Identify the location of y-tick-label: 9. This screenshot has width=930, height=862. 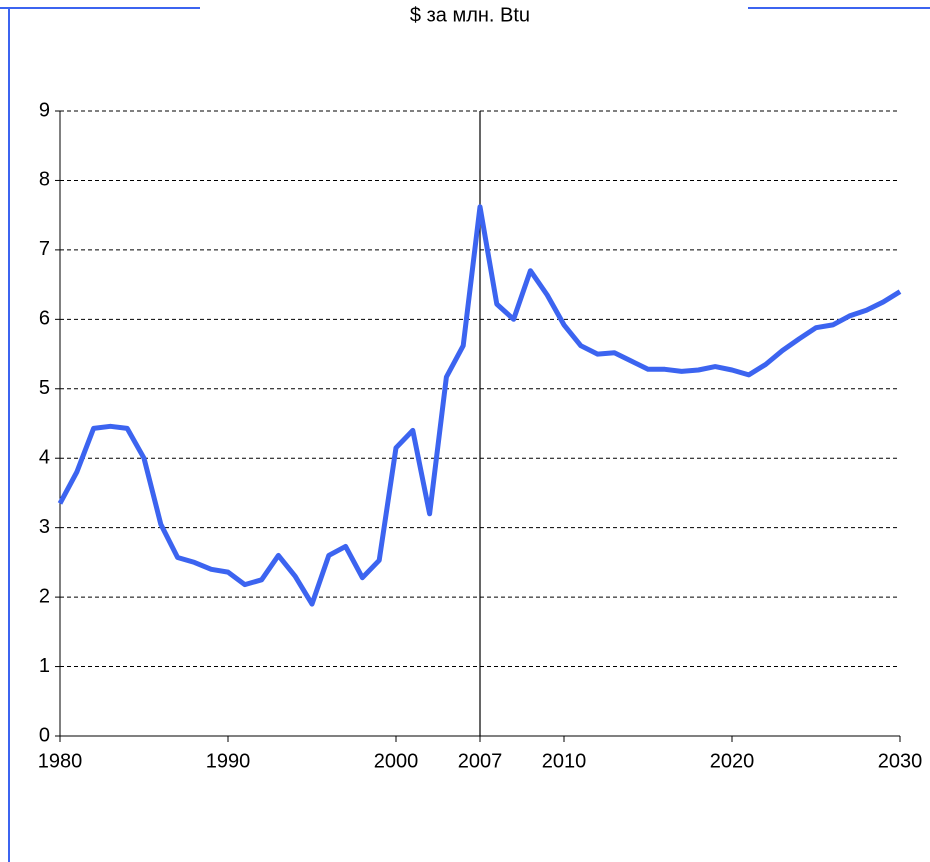
(44, 110).